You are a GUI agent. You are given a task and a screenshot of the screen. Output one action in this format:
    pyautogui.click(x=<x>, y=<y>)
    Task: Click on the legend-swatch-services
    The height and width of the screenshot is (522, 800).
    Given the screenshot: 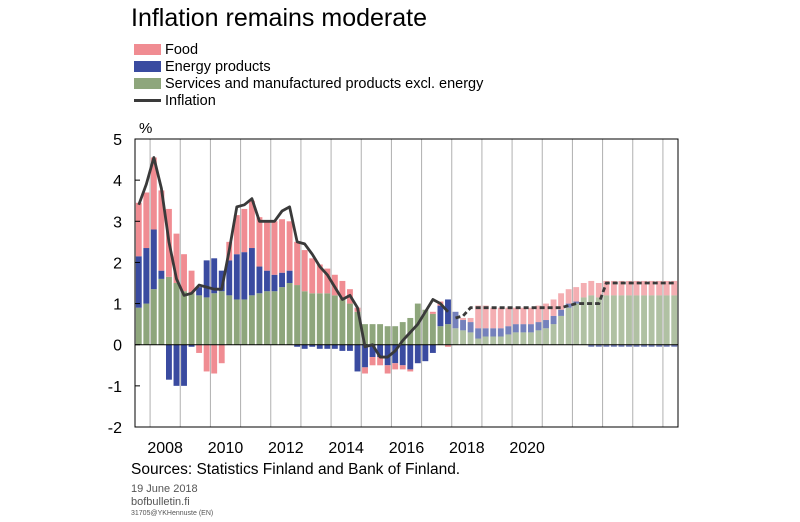 What is the action you would take?
    pyautogui.click(x=147, y=83)
    